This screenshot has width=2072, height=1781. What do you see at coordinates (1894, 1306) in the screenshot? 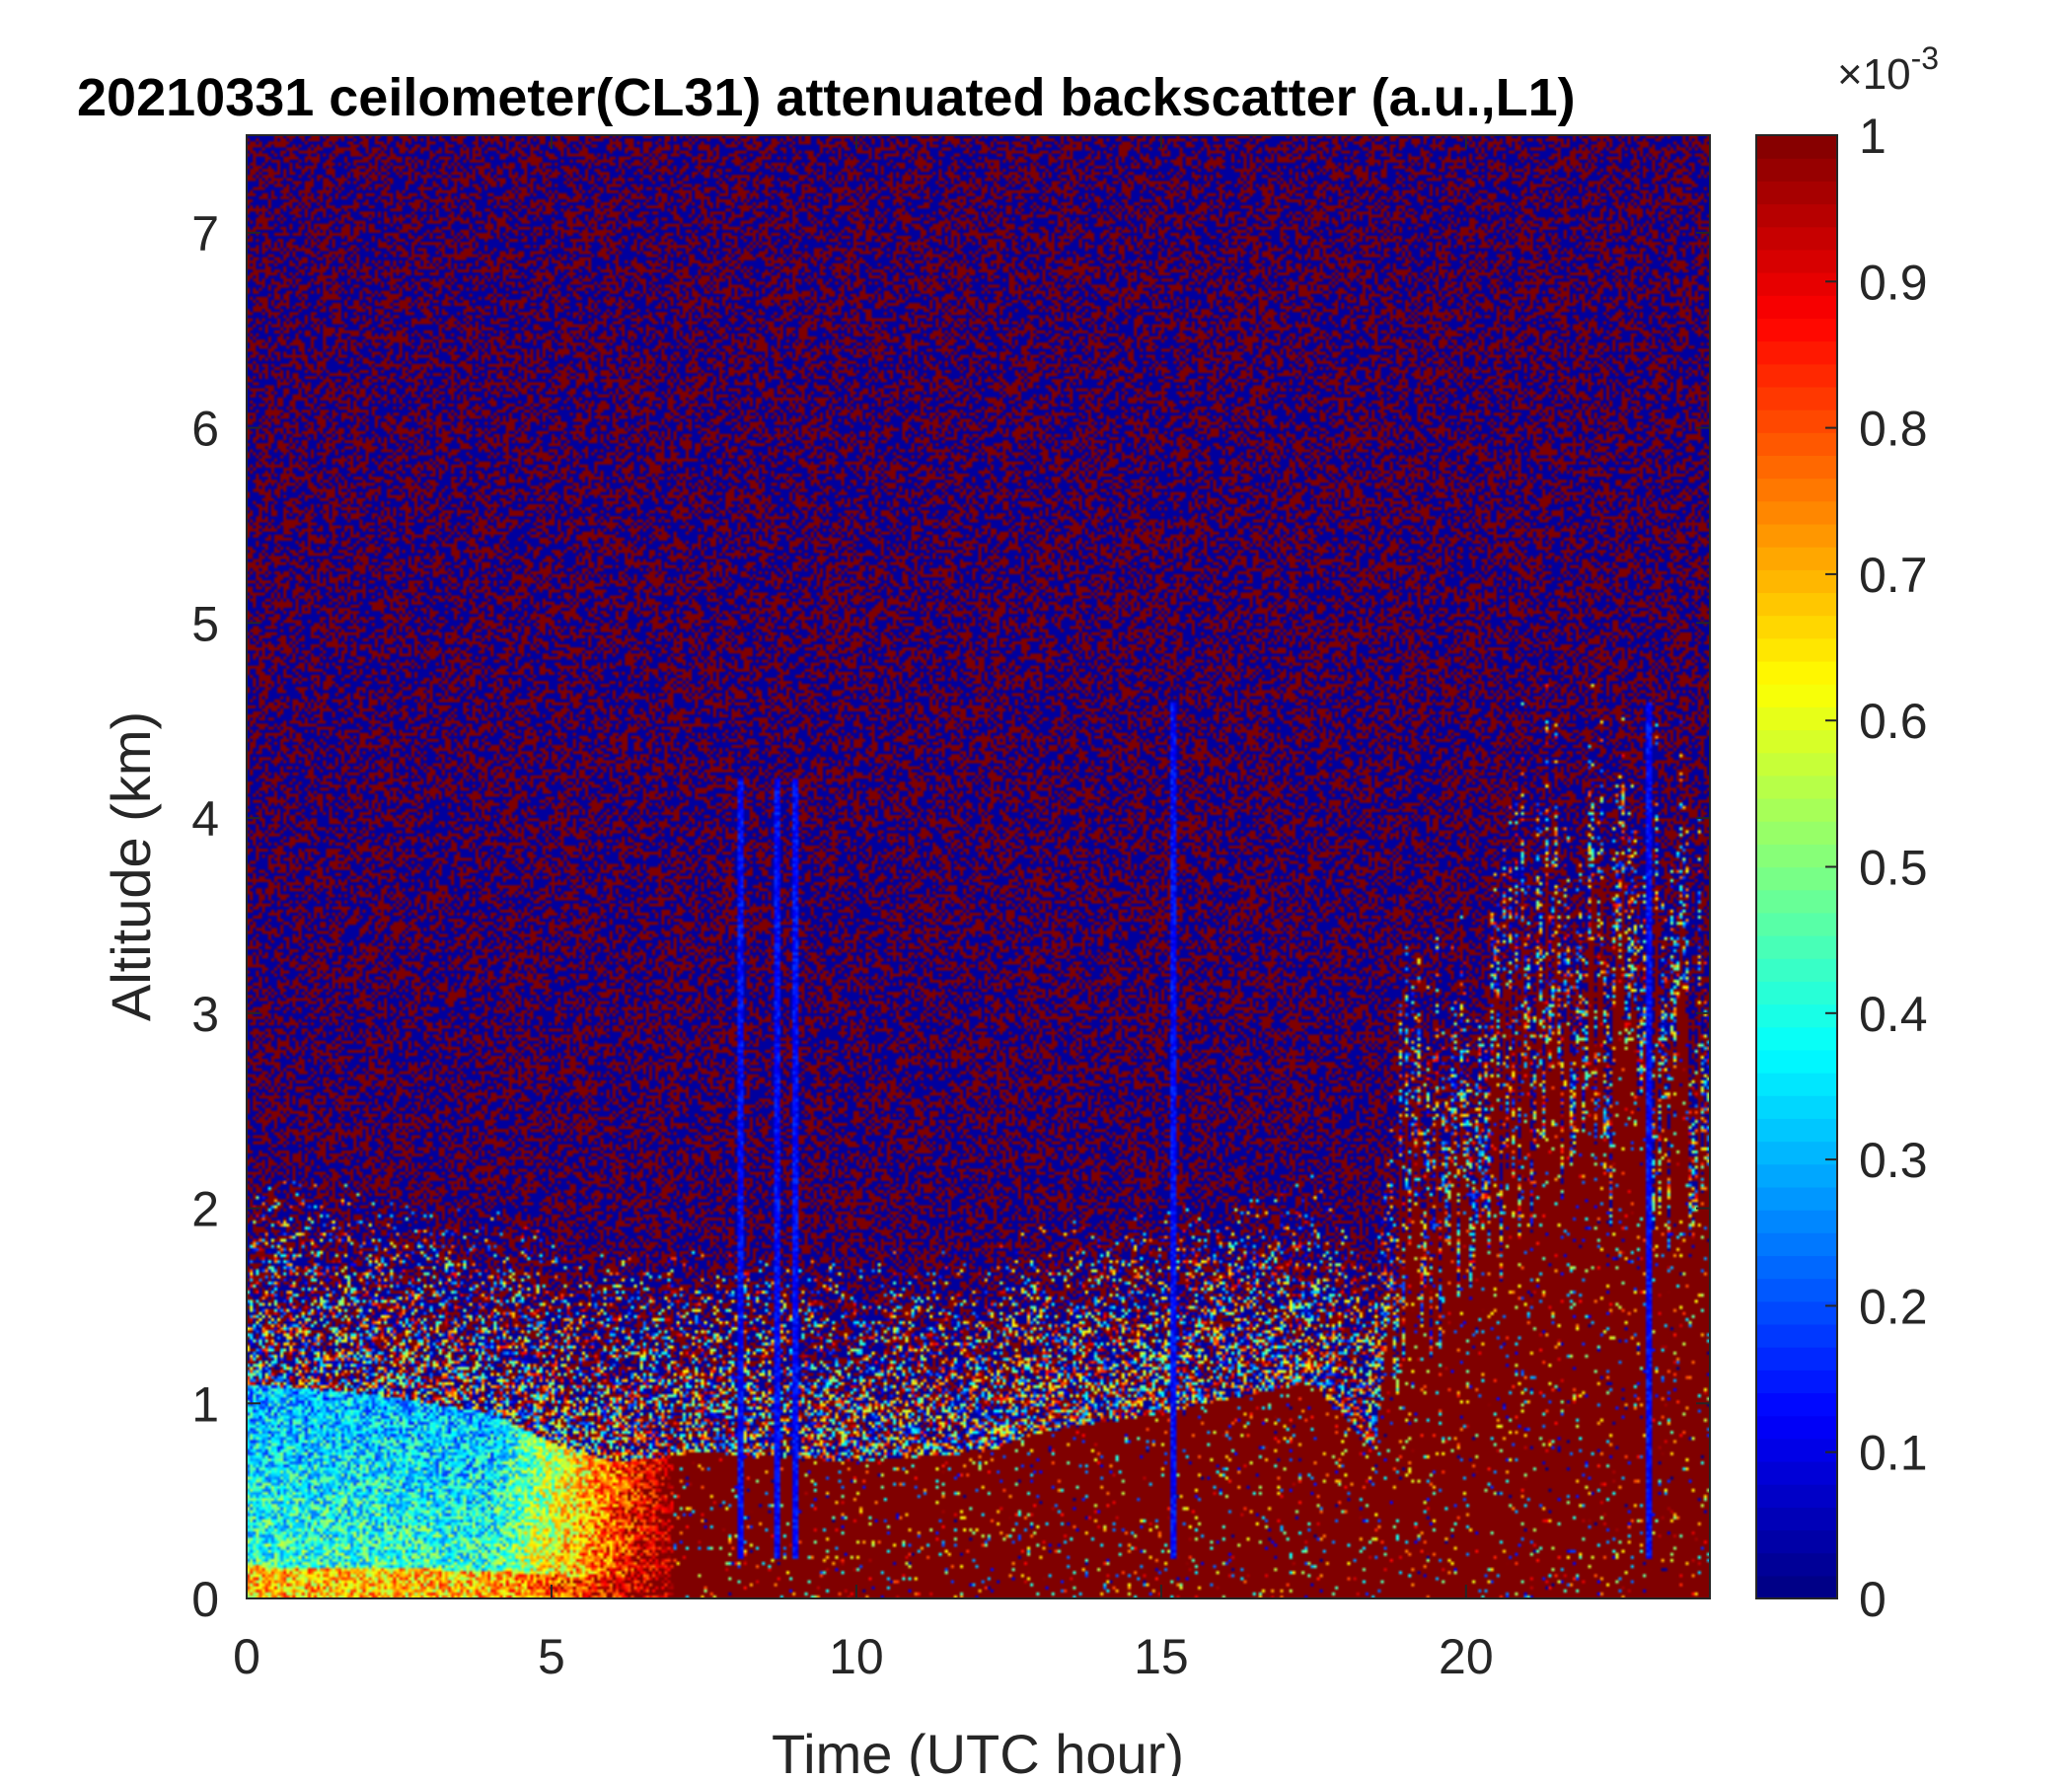
I see `colorbar-tick-label: 0.2` at bounding box center [1894, 1306].